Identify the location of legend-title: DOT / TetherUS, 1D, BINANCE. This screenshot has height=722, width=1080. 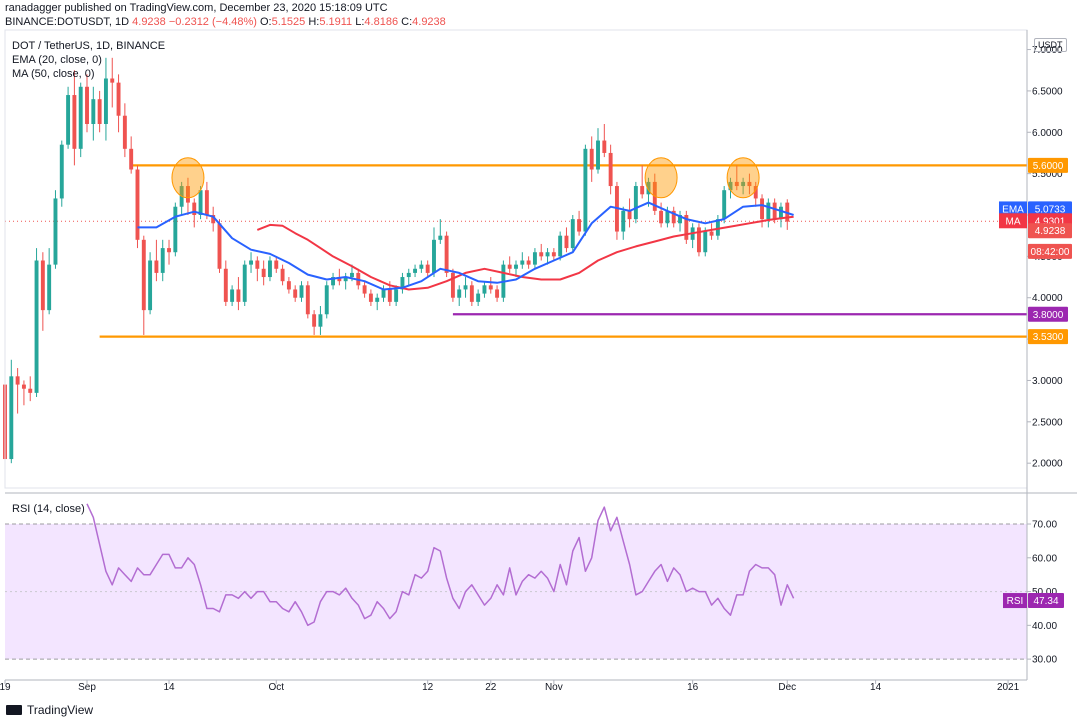
(89, 46).